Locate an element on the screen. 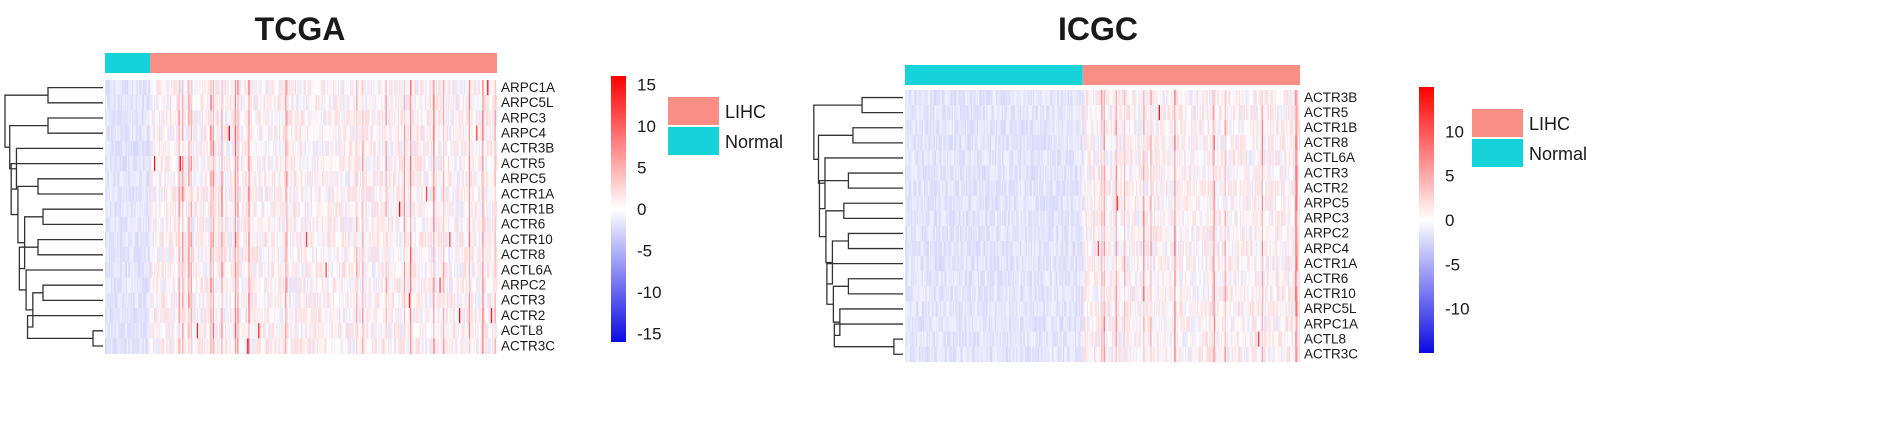 This screenshot has width=1894, height=438. heatmap-row is located at coordinates (301, 88).